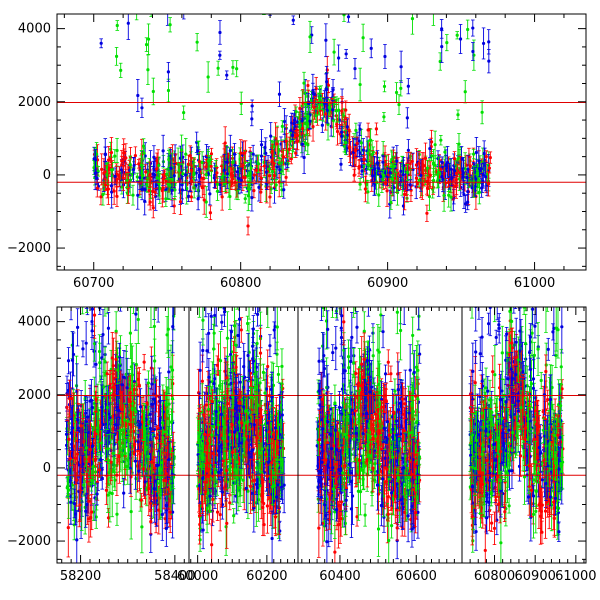  Describe the element at coordinates (34, 395) in the screenshot. I see `bottom-y-tick-label: 2000` at that location.